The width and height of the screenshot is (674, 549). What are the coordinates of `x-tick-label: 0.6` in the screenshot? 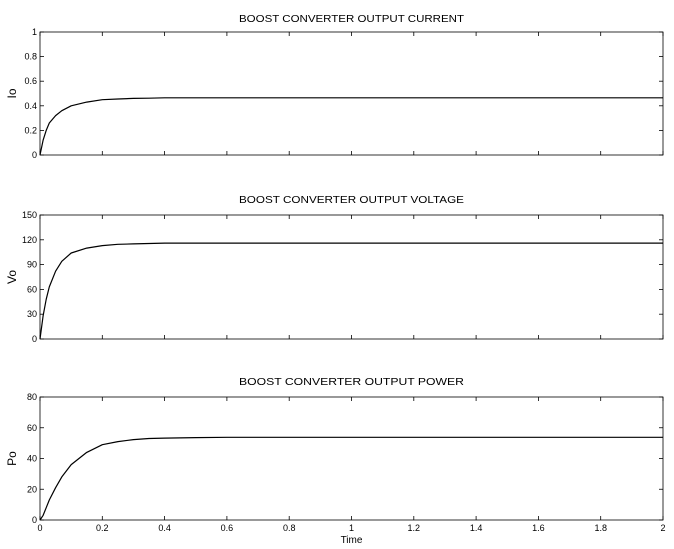 It's located at (227, 528).